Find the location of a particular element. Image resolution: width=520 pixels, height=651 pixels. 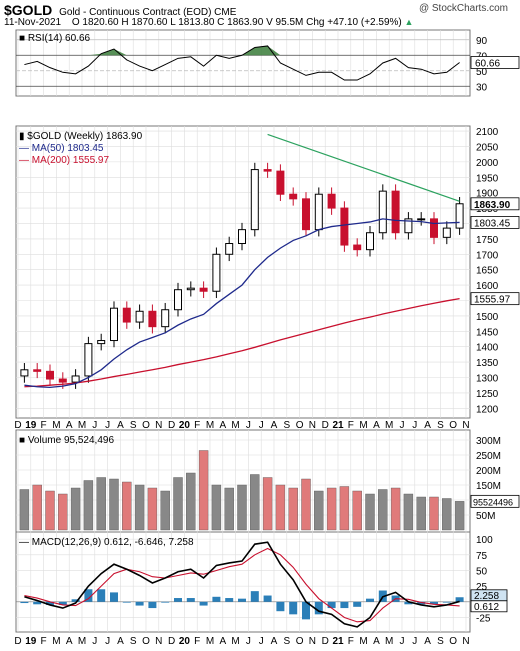

bottom-x-tick-label: N is located at coordinates (312, 641).